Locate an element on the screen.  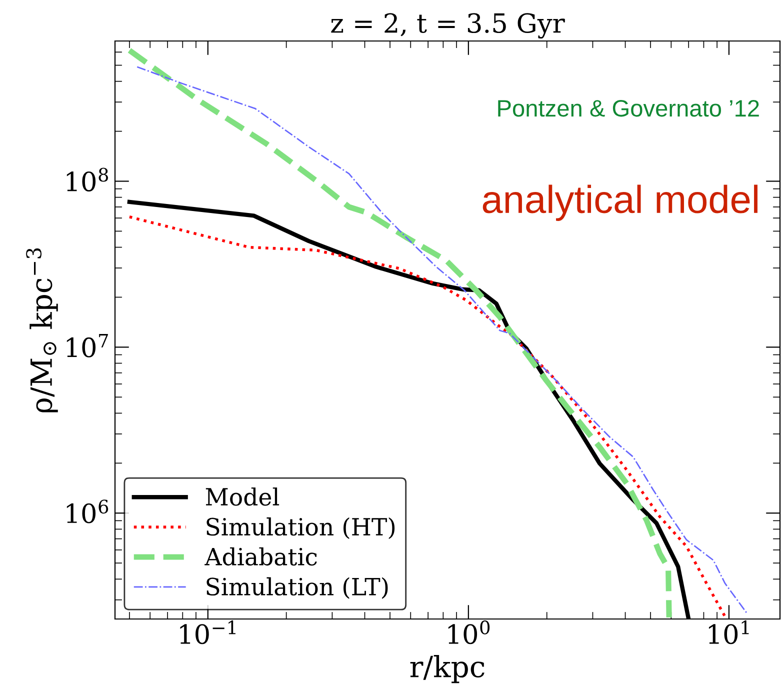
legend-label: Adiabatic is located at coordinates (260, 556).